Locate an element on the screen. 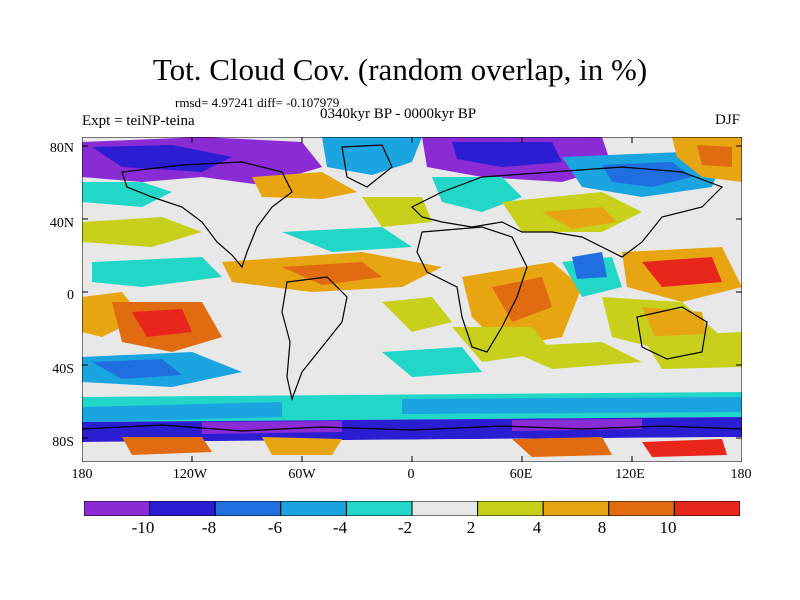  colorbar-label: 8 is located at coordinates (602, 527).